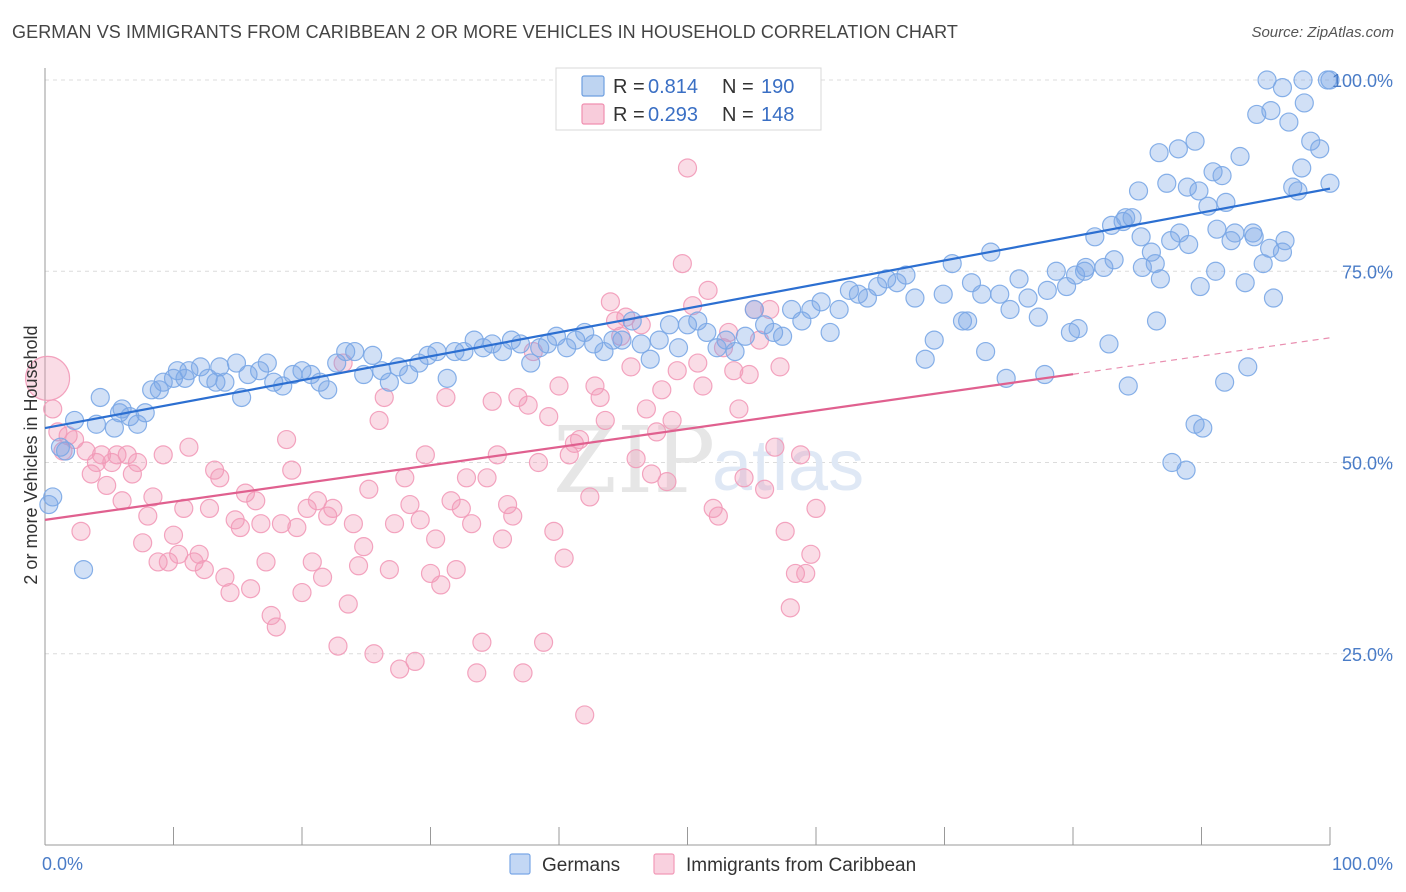 This screenshot has height=892, width=1406. I want to click on y-tick-label: 50.0%, so click(1367, 464).